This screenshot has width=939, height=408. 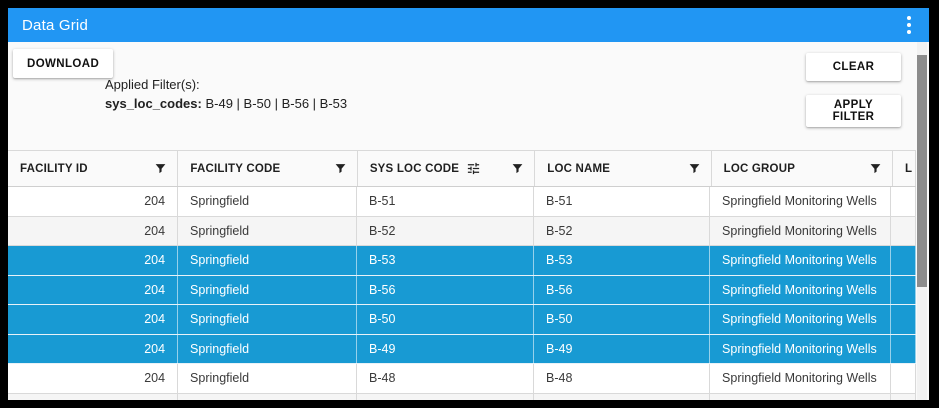 I want to click on column-header-label: FACILITY ID, so click(x=54, y=168).